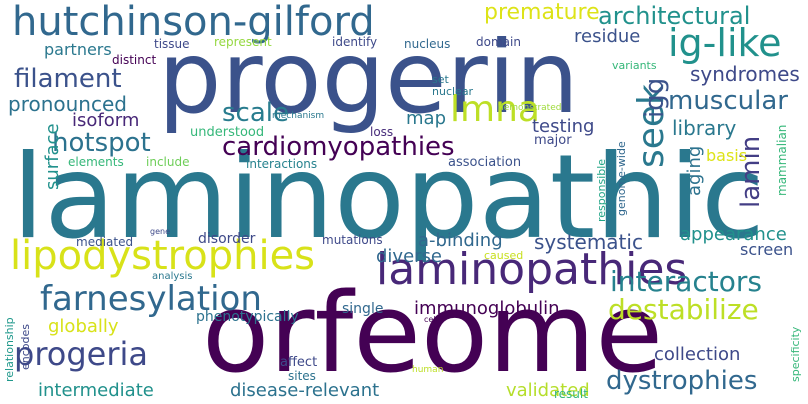  I want to click on word-mechanism: mechanism, so click(298, 116).